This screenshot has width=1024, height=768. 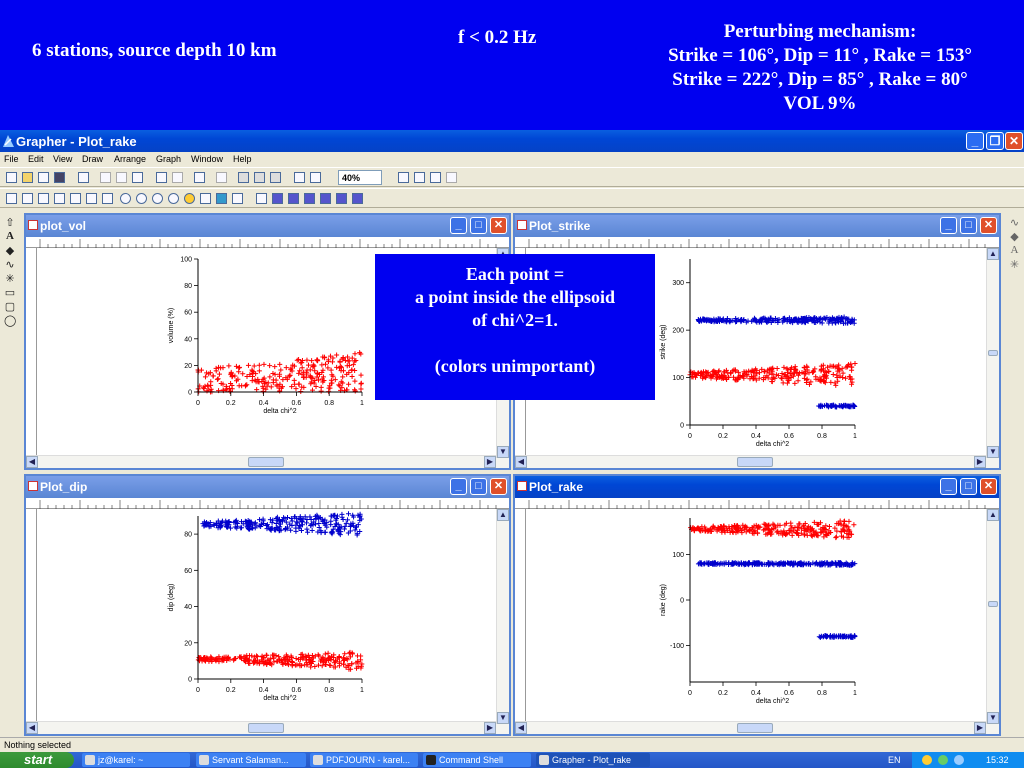 I want to click on open-folder-icon, so click(x=27, y=177).